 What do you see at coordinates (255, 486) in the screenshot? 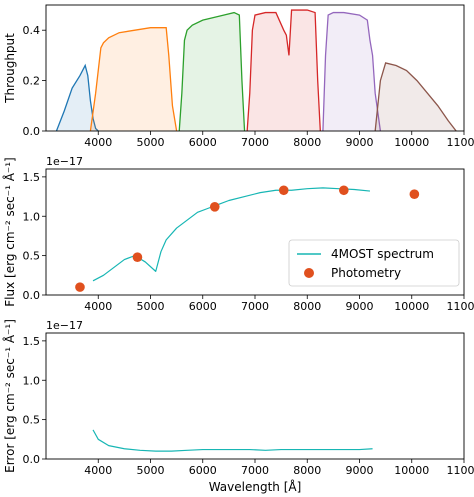
I see `x-axis-label: Wavelength [Å]` at bounding box center [255, 486].